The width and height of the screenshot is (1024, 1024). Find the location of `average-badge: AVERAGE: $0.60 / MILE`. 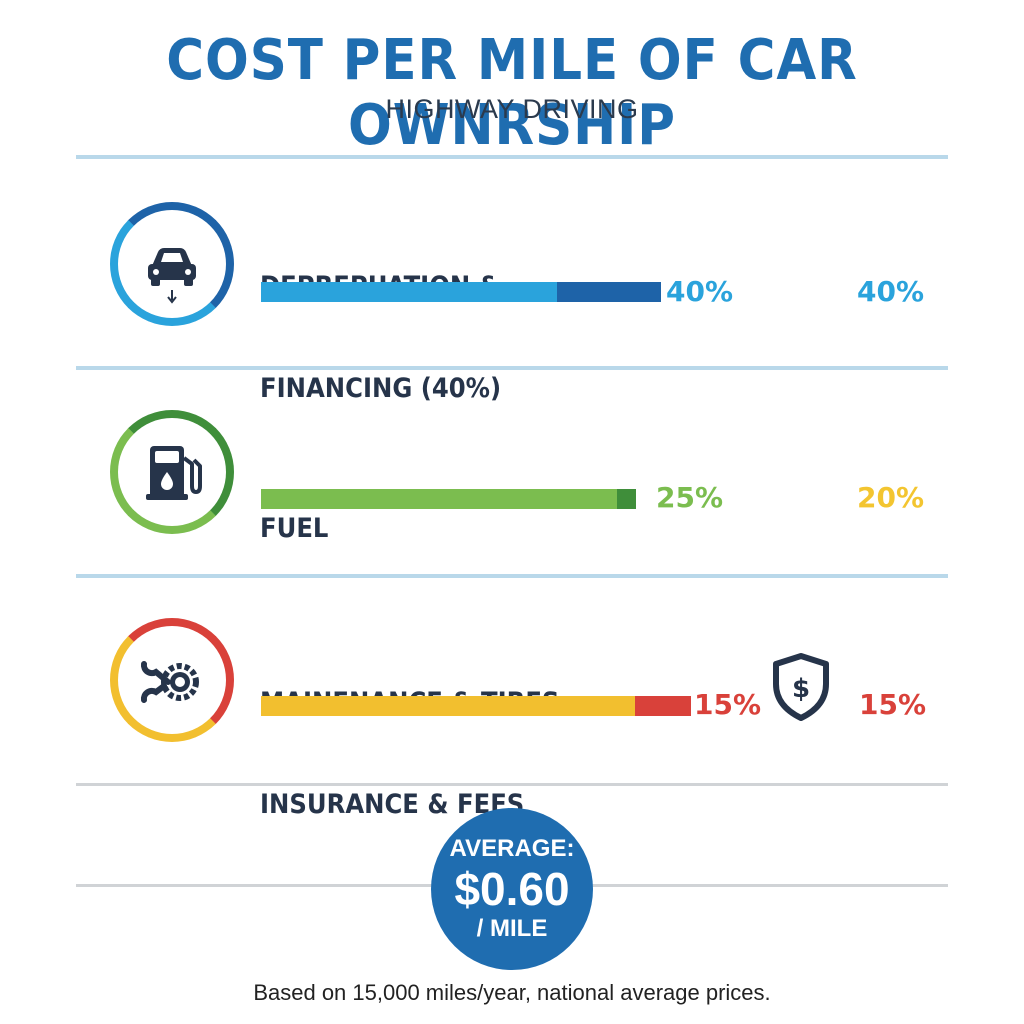

average-badge: AVERAGE: $0.60 / MILE is located at coordinates (512, 889).